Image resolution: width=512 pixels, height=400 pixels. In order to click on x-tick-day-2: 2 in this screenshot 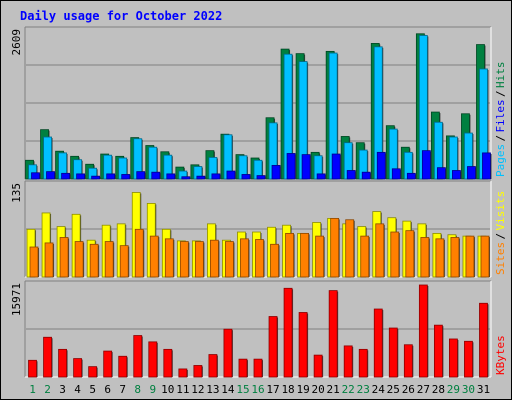, I will do `click(47, 389)`.